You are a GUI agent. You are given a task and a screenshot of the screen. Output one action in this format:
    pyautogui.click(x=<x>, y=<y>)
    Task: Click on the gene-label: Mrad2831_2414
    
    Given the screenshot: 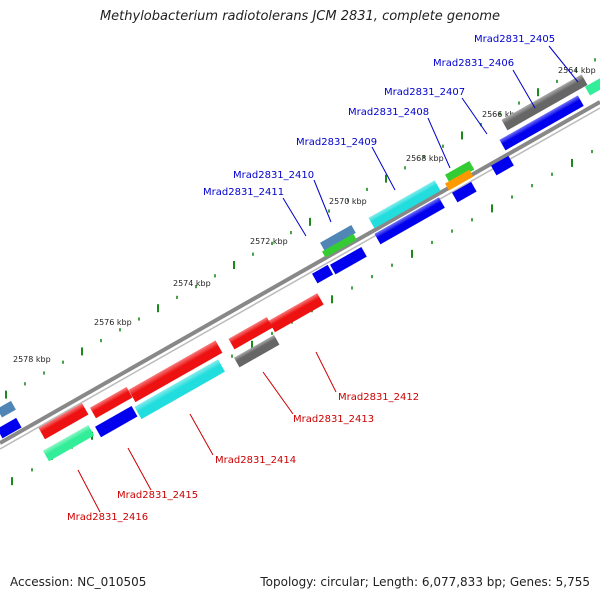 What is the action you would take?
    pyautogui.click(x=255, y=460)
    